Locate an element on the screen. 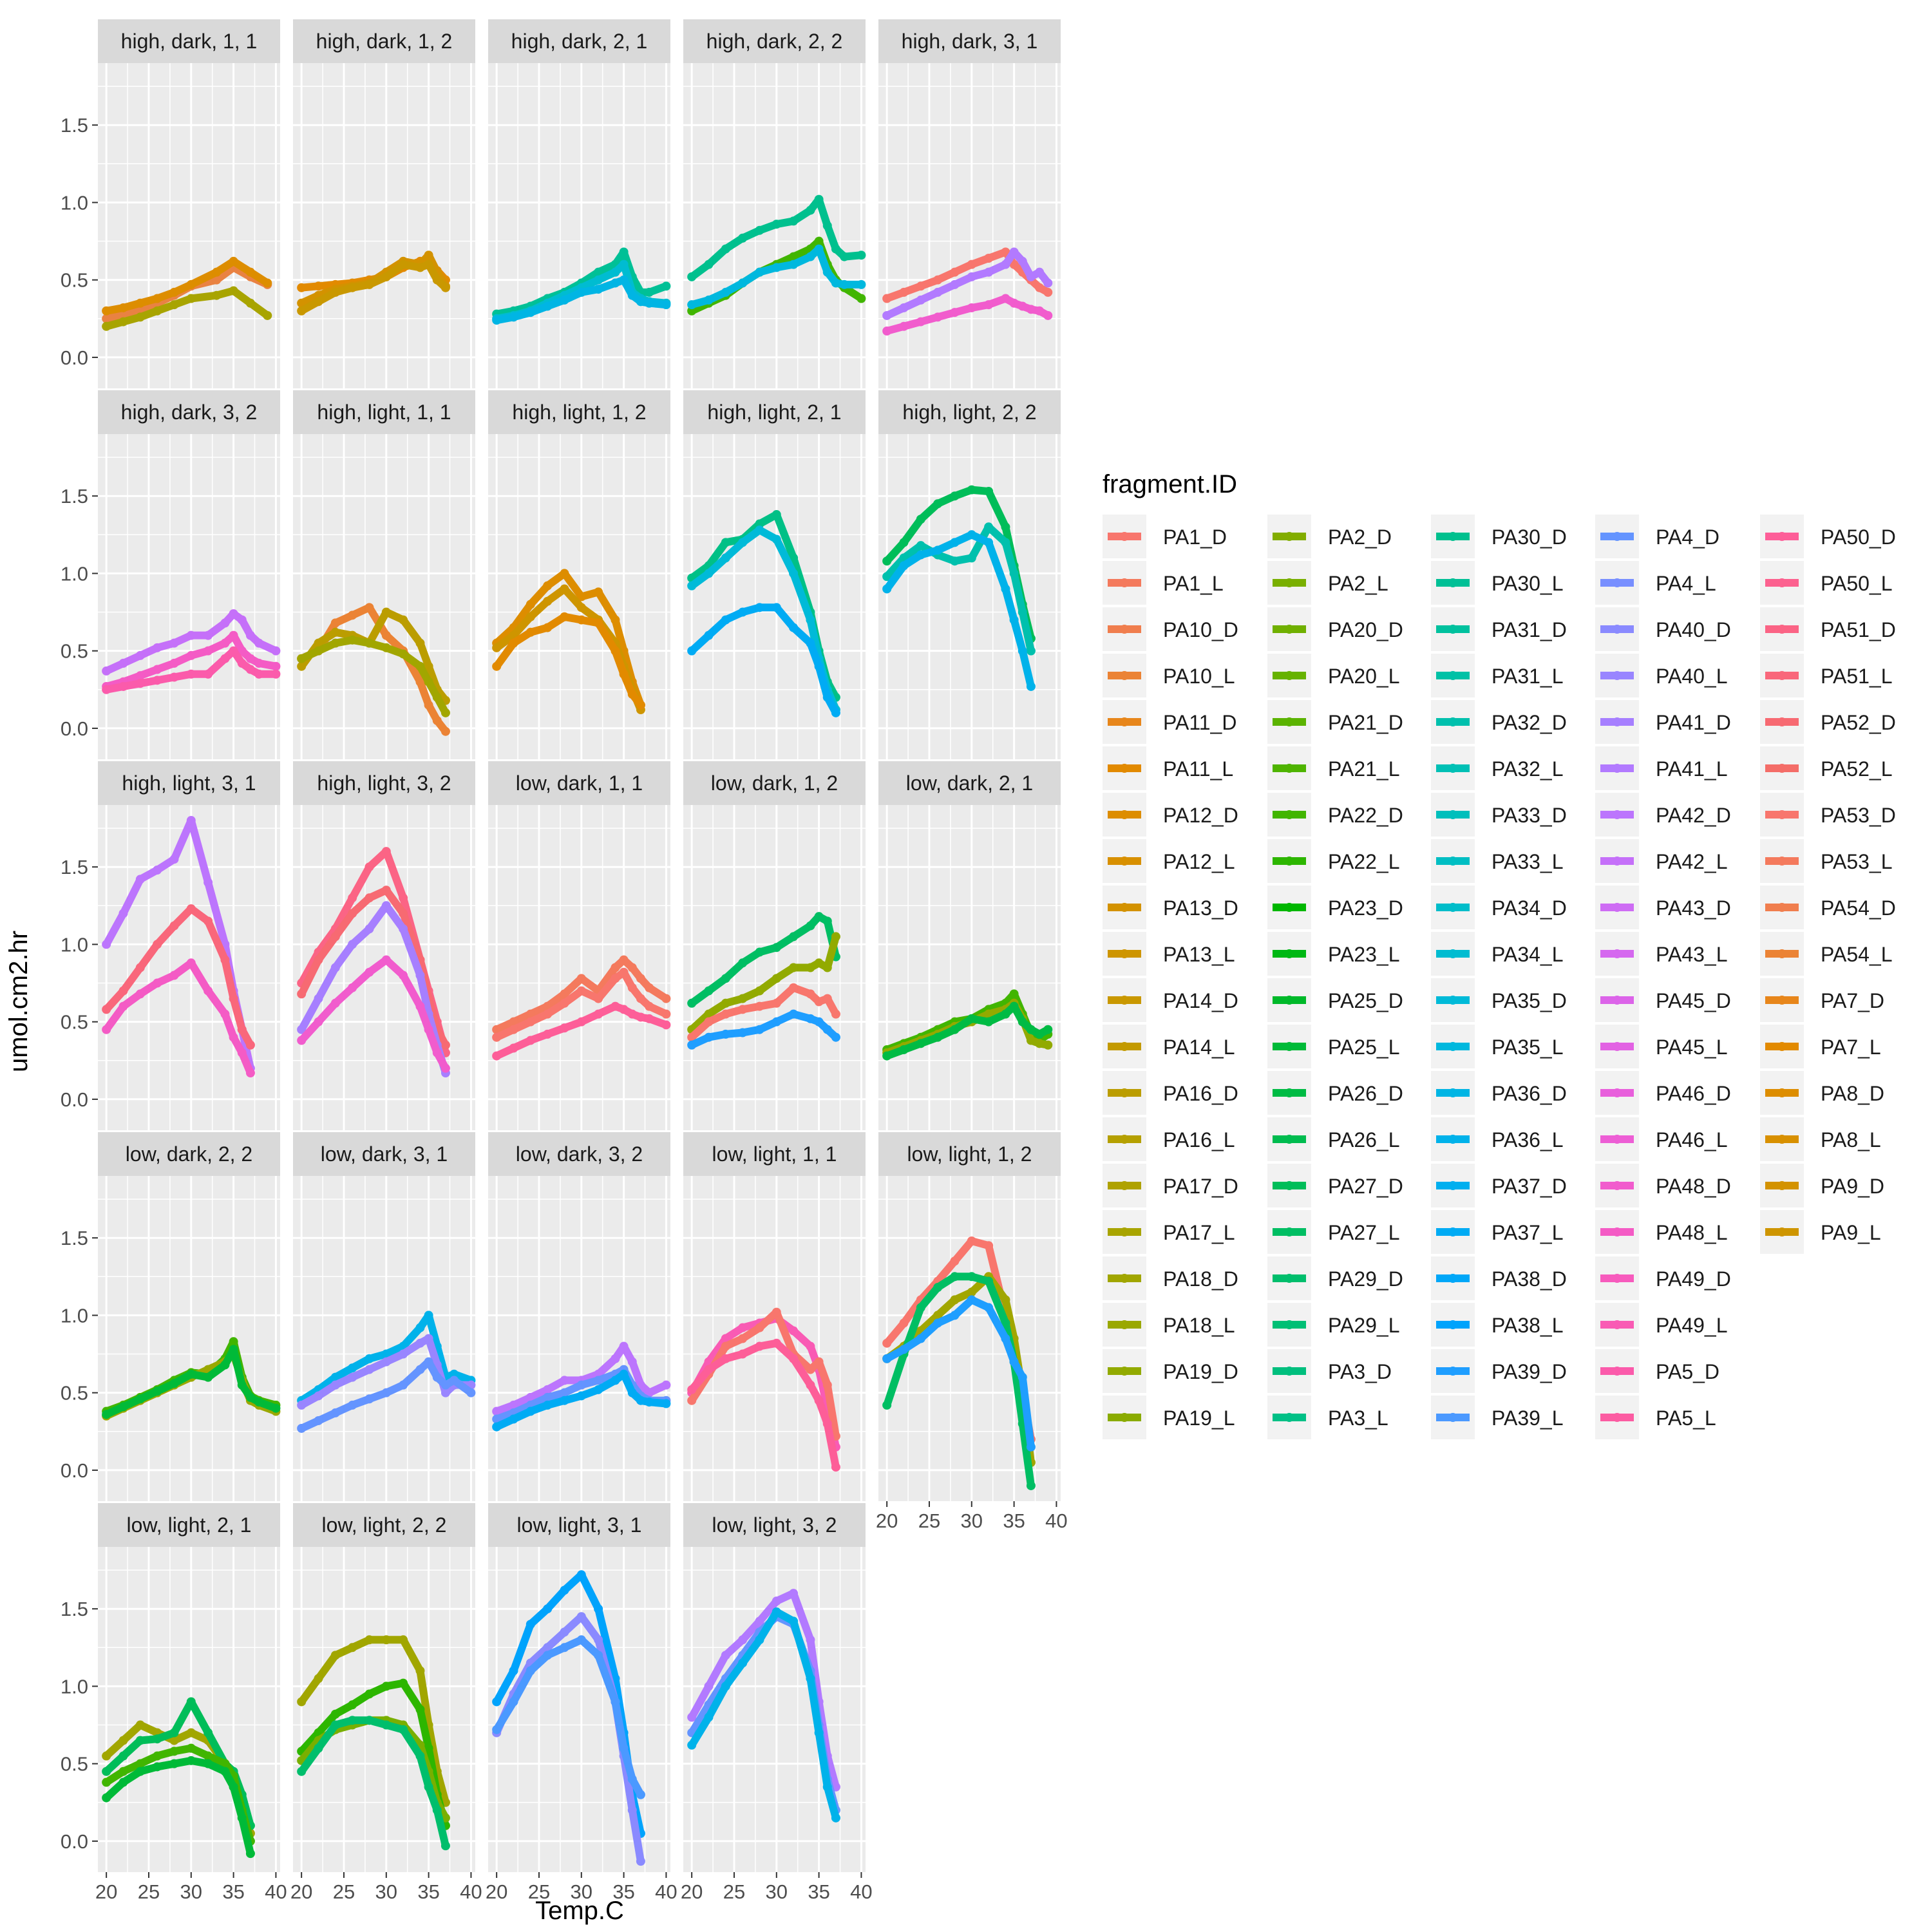 The image size is (1932, 1932). legend-item: PA5_D is located at coordinates (1657, 1371).